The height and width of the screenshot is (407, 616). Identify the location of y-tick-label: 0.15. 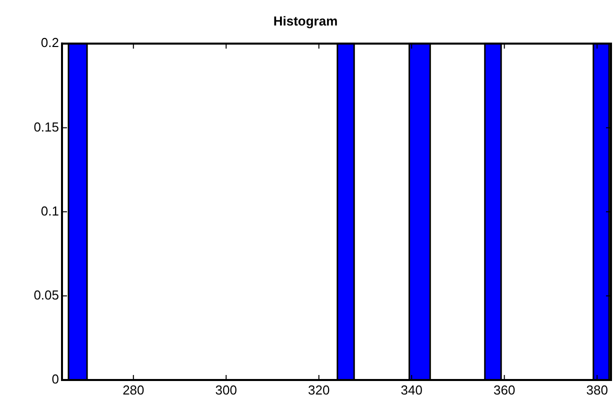
(46, 126).